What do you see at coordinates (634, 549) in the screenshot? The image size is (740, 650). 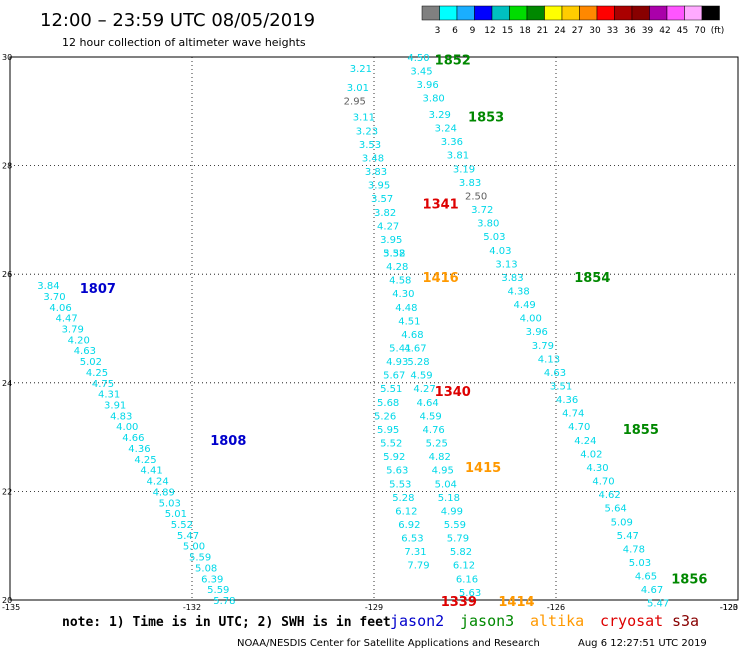 I see `swh-point: 4.78` at bounding box center [634, 549].